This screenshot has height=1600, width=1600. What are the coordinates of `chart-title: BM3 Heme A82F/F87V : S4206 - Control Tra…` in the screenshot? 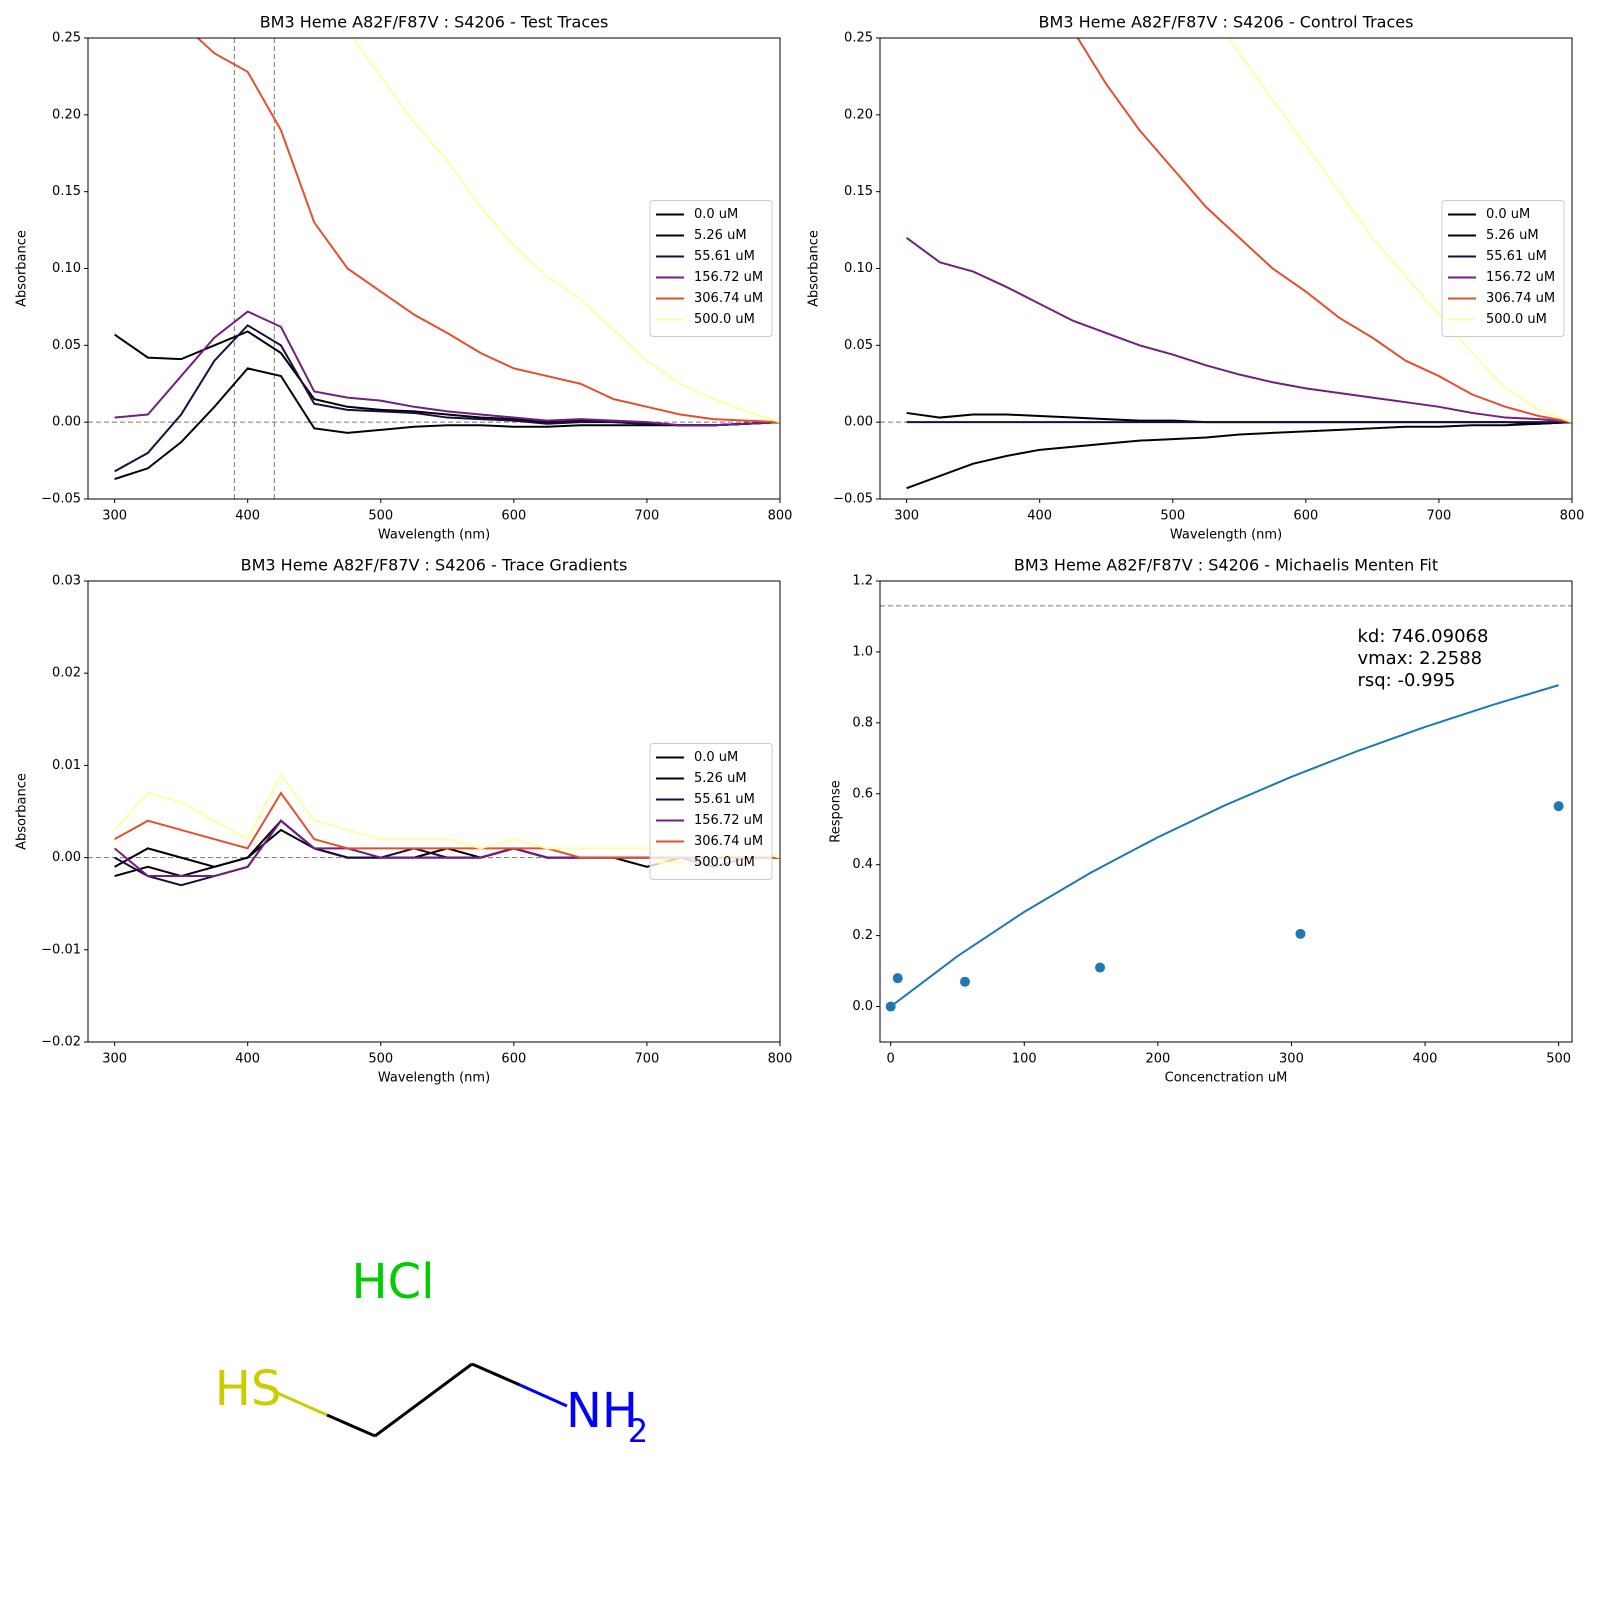 It's located at (1226, 22).